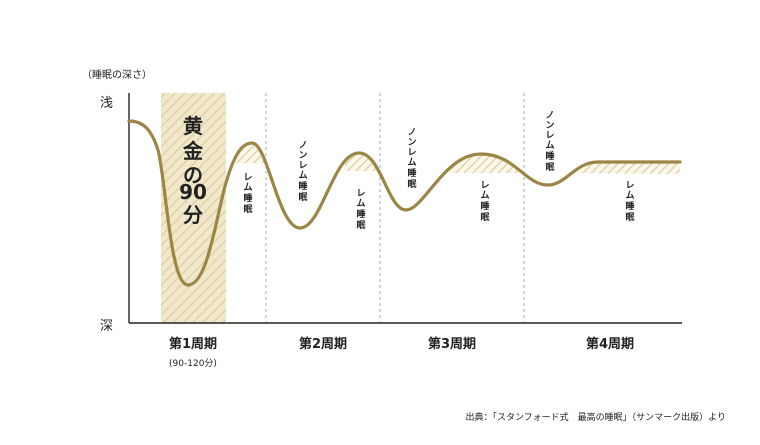  Describe the element at coordinates (117, 74) in the screenshot. I see `y-axis-label: （睡眠の深さ）` at that location.